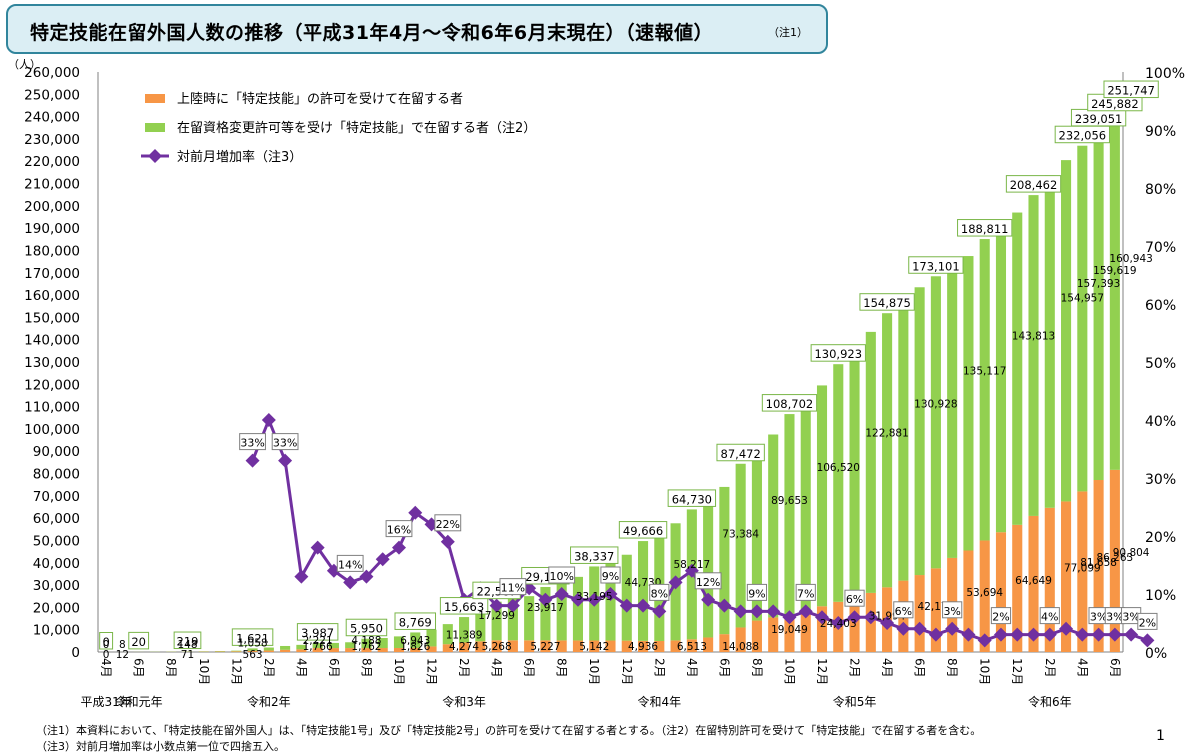  Describe the element at coordinates (253, 644) in the screenshot. I see `change-data-label: 1,058` at that location.